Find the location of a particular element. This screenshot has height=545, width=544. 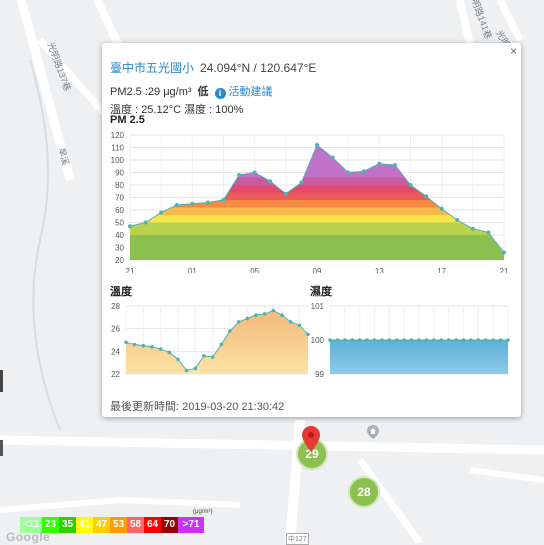

humidity-chart-title: 濕度 is located at coordinates (321, 292).